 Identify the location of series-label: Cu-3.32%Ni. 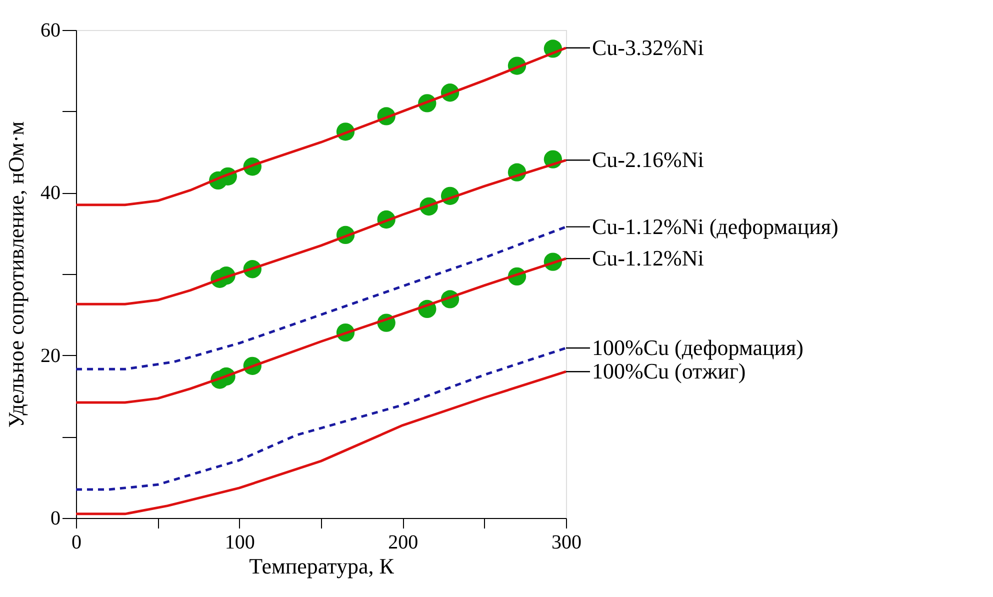
(648, 47).